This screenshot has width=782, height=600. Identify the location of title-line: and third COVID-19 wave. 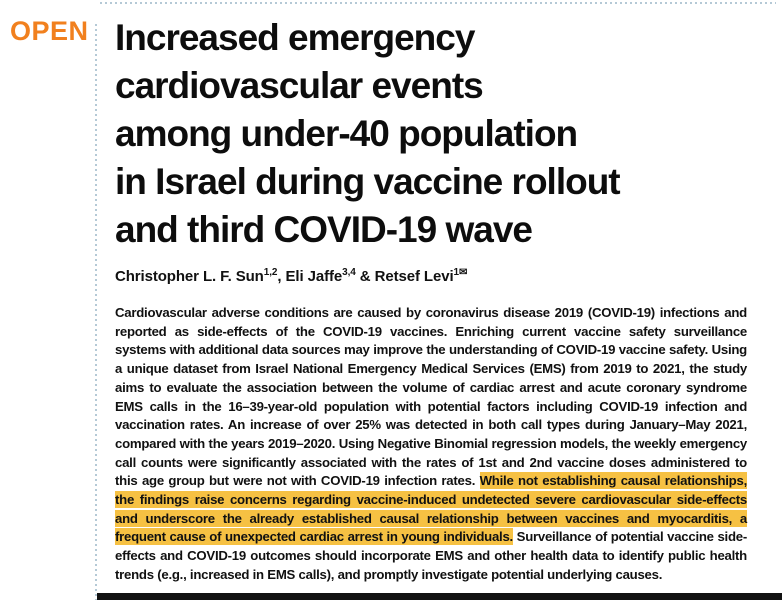
(324, 229).